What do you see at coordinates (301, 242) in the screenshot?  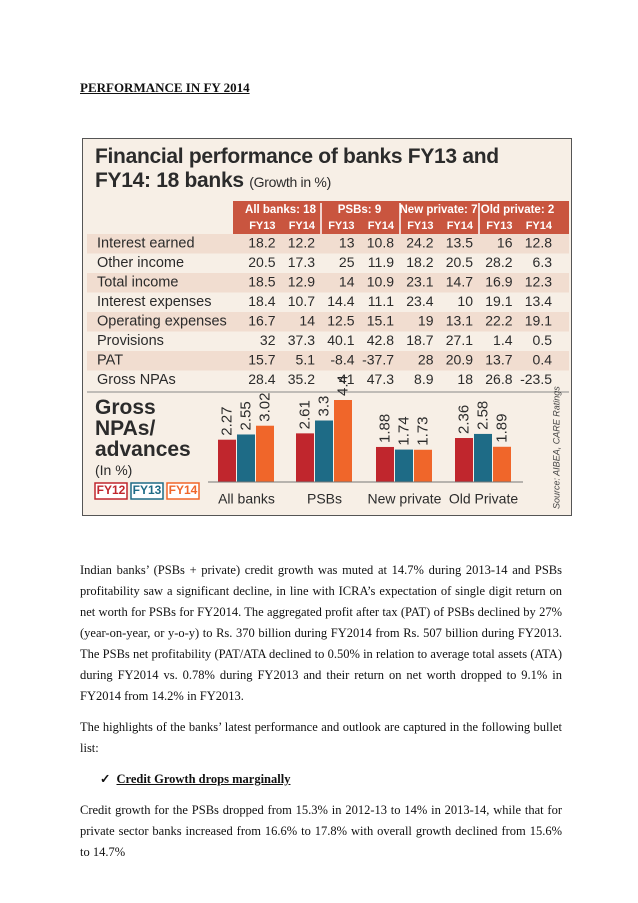 I see `cell: 12.2` at bounding box center [301, 242].